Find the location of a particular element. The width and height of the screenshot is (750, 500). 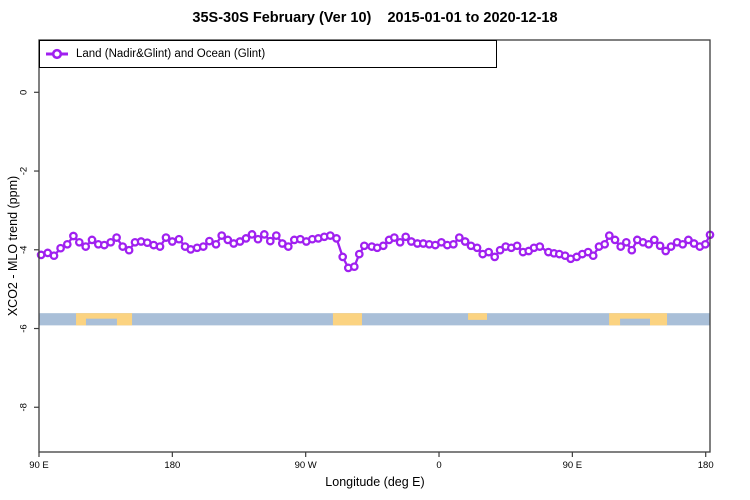

legend-open-circle-marker is located at coordinates (57, 54).